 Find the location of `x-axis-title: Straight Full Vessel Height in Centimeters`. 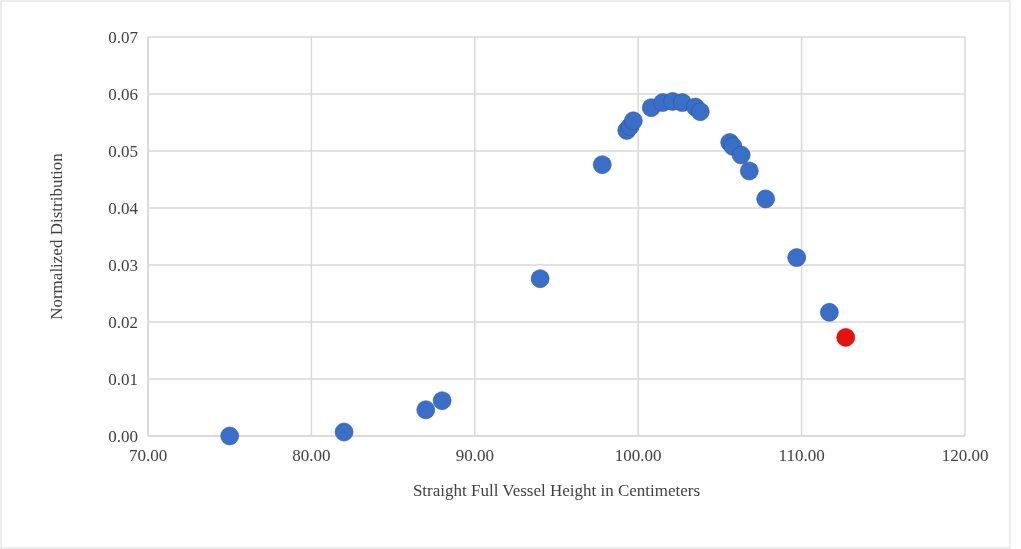

x-axis-title: Straight Full Vessel Height in Centimeters is located at coordinates (556, 490).